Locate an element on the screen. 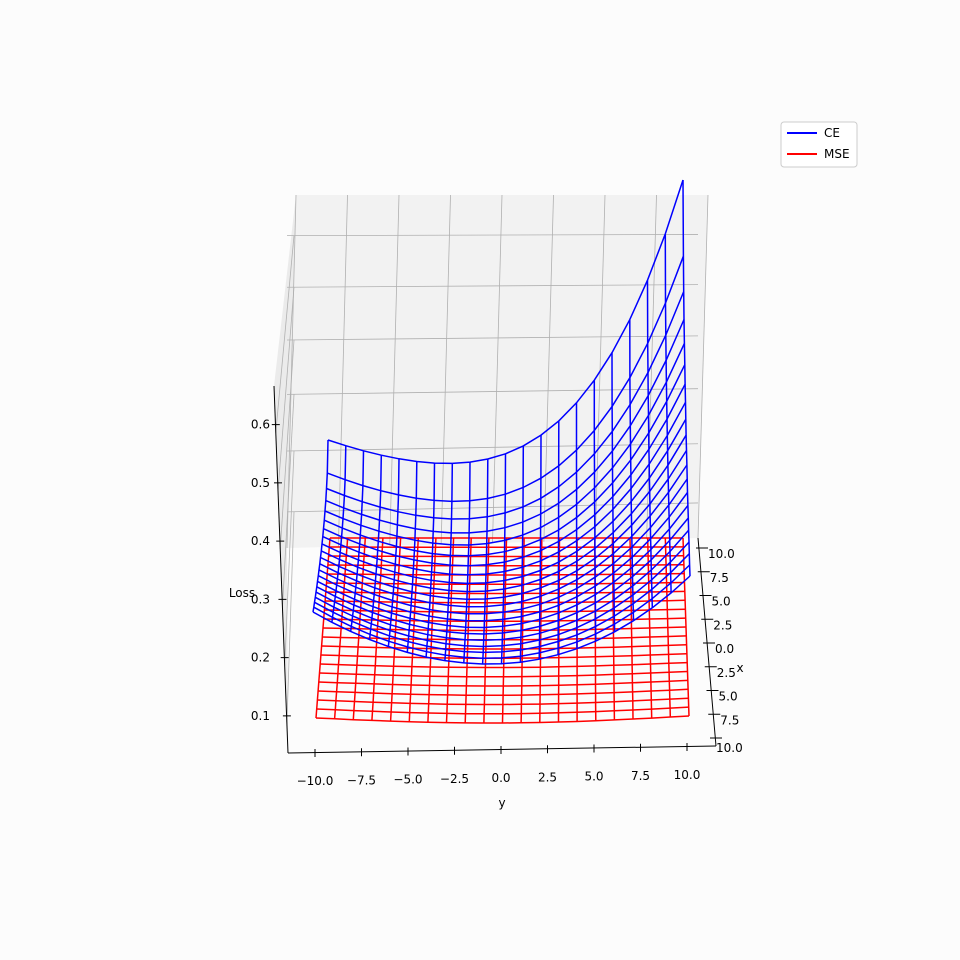 This screenshot has width=960, height=960. y-tick-label: −10.0 is located at coordinates (315, 781).